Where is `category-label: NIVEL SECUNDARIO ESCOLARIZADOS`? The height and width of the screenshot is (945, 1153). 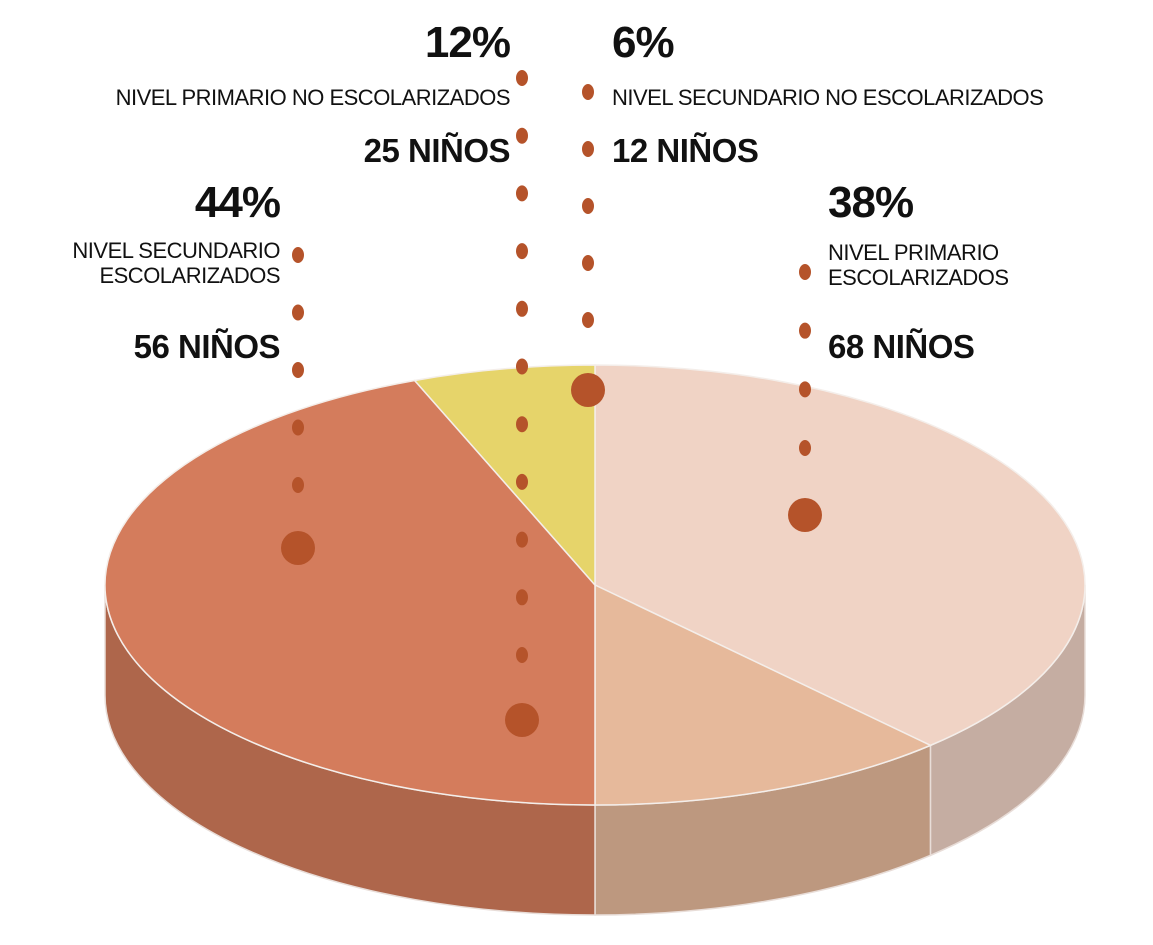
category-label: NIVEL SECUNDARIO ESCOLARIZADOS is located at coordinates (176, 263).